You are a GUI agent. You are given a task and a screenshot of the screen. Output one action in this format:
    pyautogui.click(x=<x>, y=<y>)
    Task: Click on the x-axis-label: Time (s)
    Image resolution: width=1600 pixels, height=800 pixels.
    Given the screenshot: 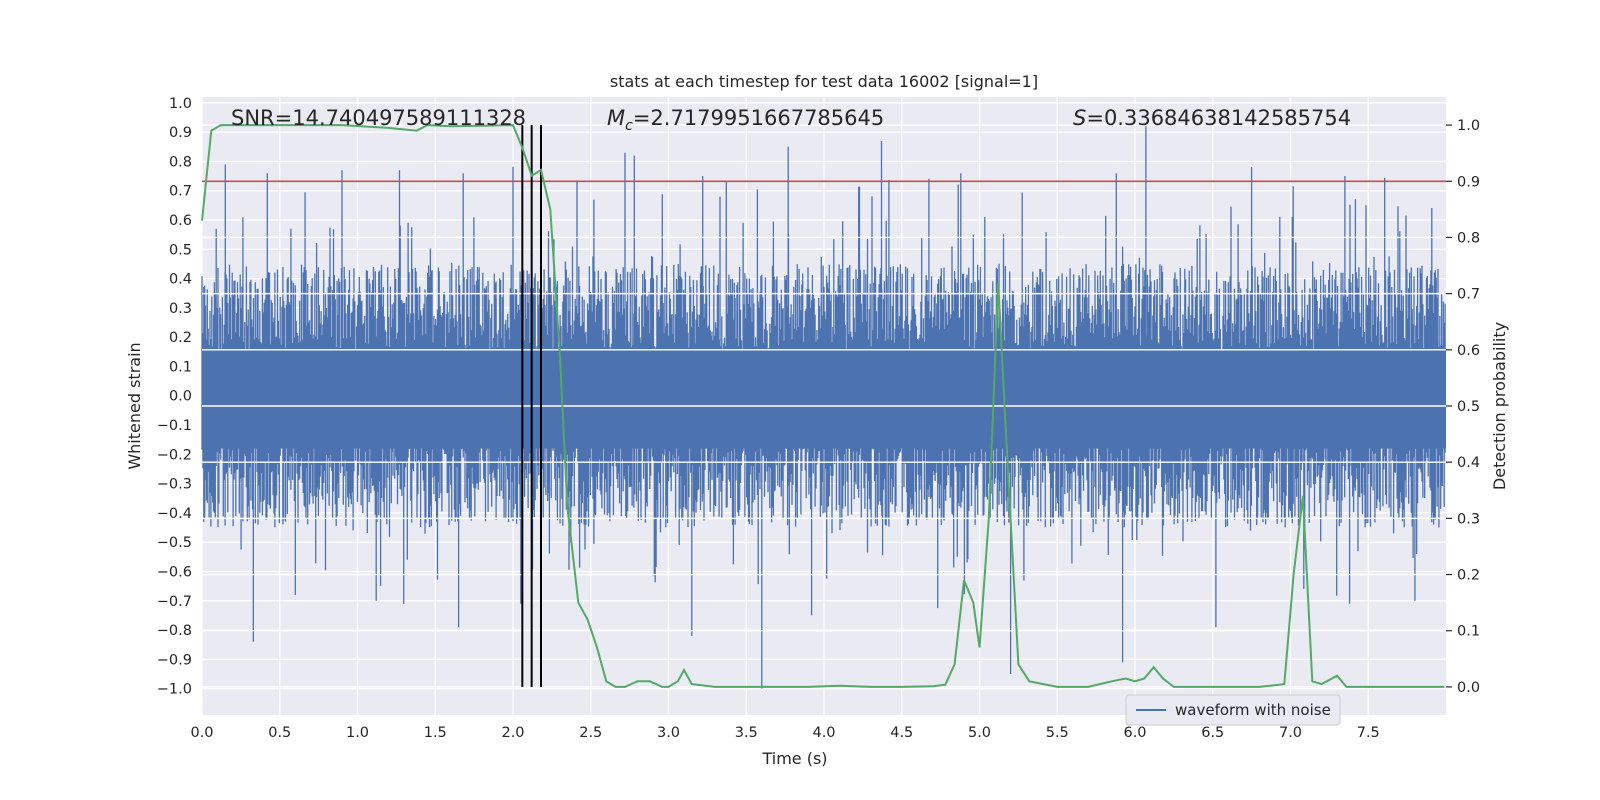 What is the action you would take?
    pyautogui.click(x=794, y=758)
    